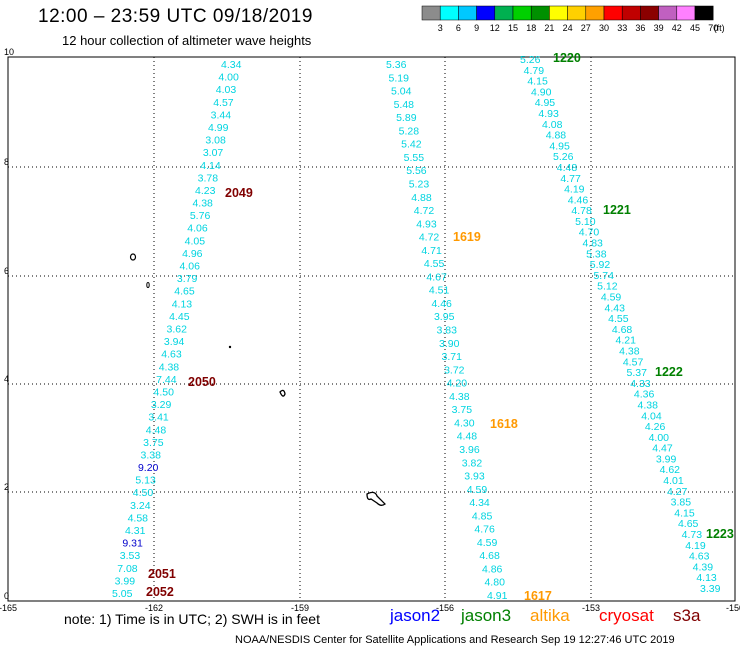 The width and height of the screenshot is (740, 650). Describe the element at coordinates (467, 437) in the screenshot. I see `wave-height-value: 4.48` at that location.